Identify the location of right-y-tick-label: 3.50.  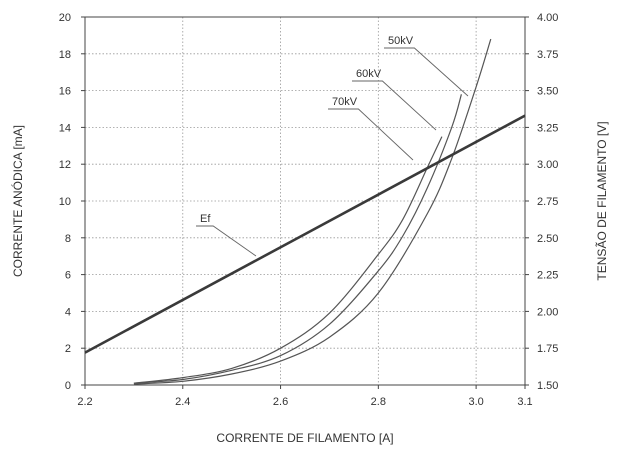
(547, 92).